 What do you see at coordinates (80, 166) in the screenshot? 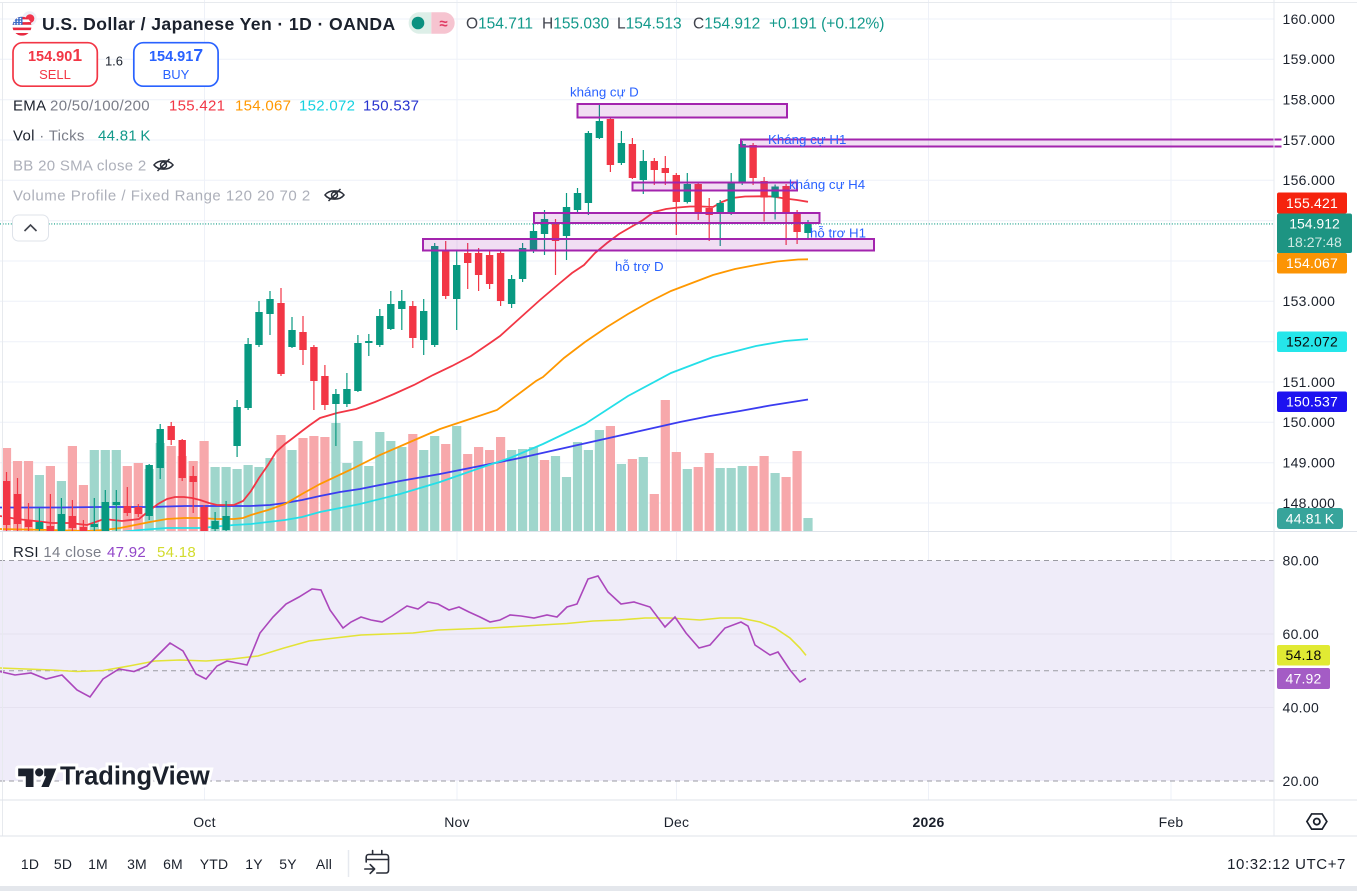
I see `svg-text: BB 20 SMA close 2` at bounding box center [80, 166].